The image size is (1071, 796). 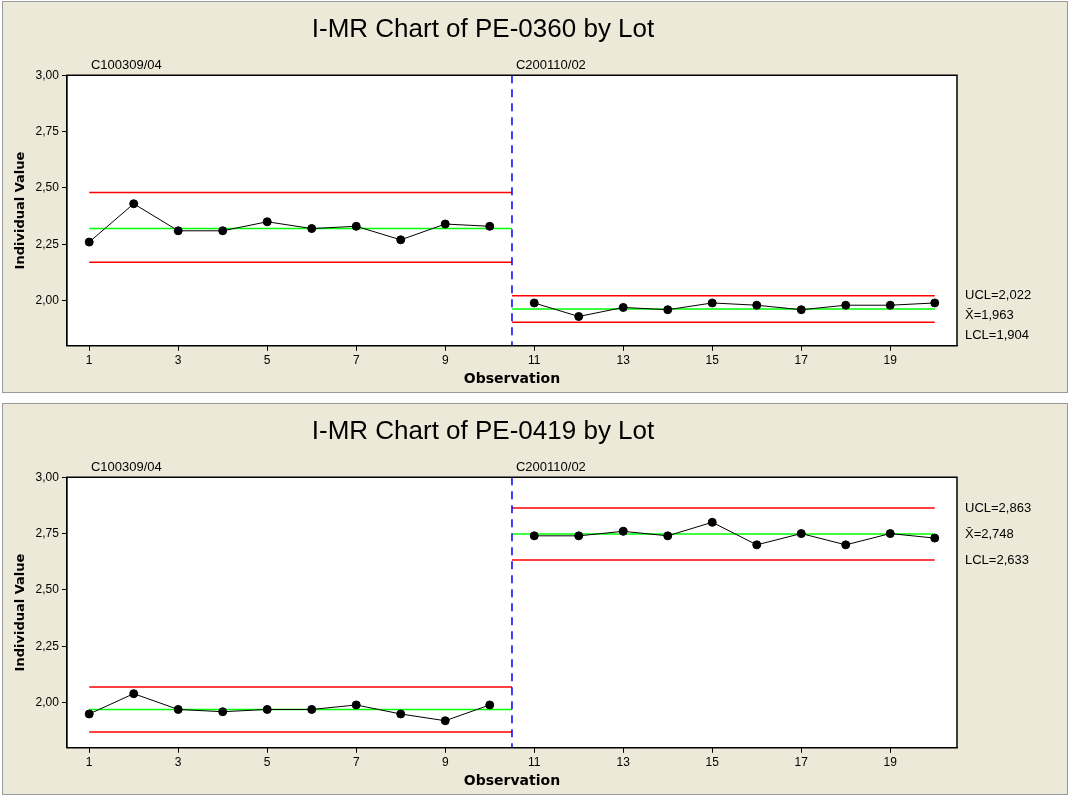 What do you see at coordinates (998, 295) in the screenshot?
I see `text: UCL=2,022` at bounding box center [998, 295].